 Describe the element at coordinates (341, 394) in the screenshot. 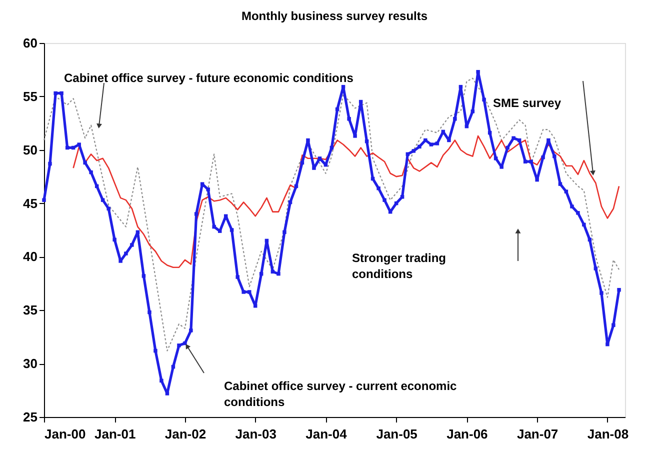

I see `annotation: Cabinet office survey - current economic conditions` at that location.